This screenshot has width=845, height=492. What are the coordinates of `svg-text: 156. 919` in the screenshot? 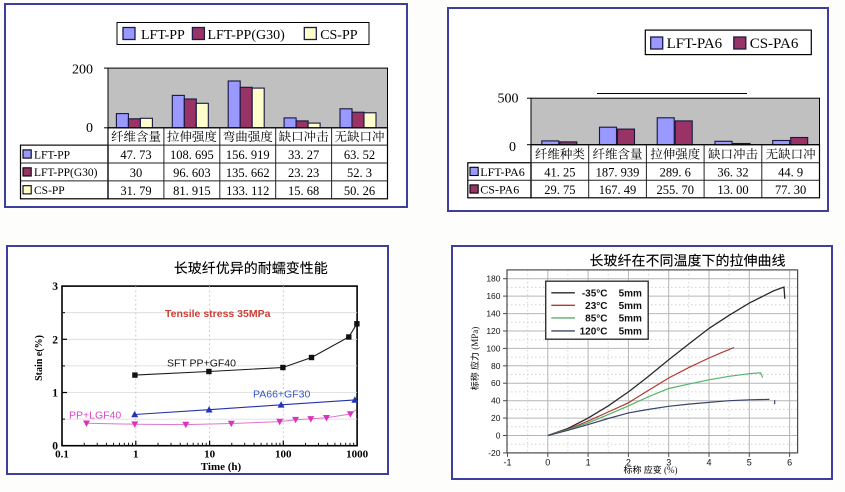 It's located at (248, 155).